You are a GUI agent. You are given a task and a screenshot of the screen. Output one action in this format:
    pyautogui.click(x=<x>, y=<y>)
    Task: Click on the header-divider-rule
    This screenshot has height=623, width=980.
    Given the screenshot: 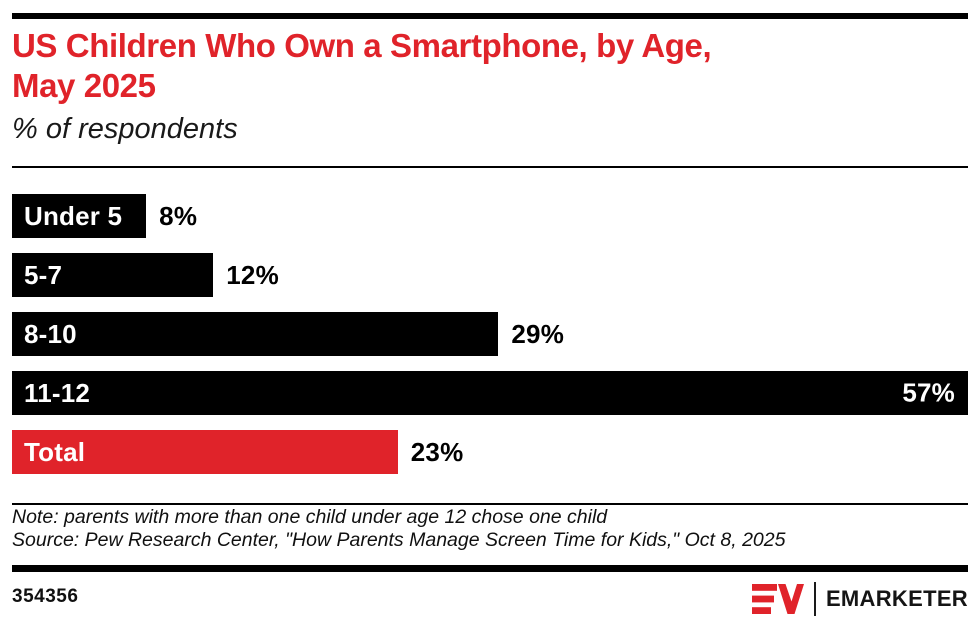 What is the action you would take?
    pyautogui.click(x=490, y=167)
    